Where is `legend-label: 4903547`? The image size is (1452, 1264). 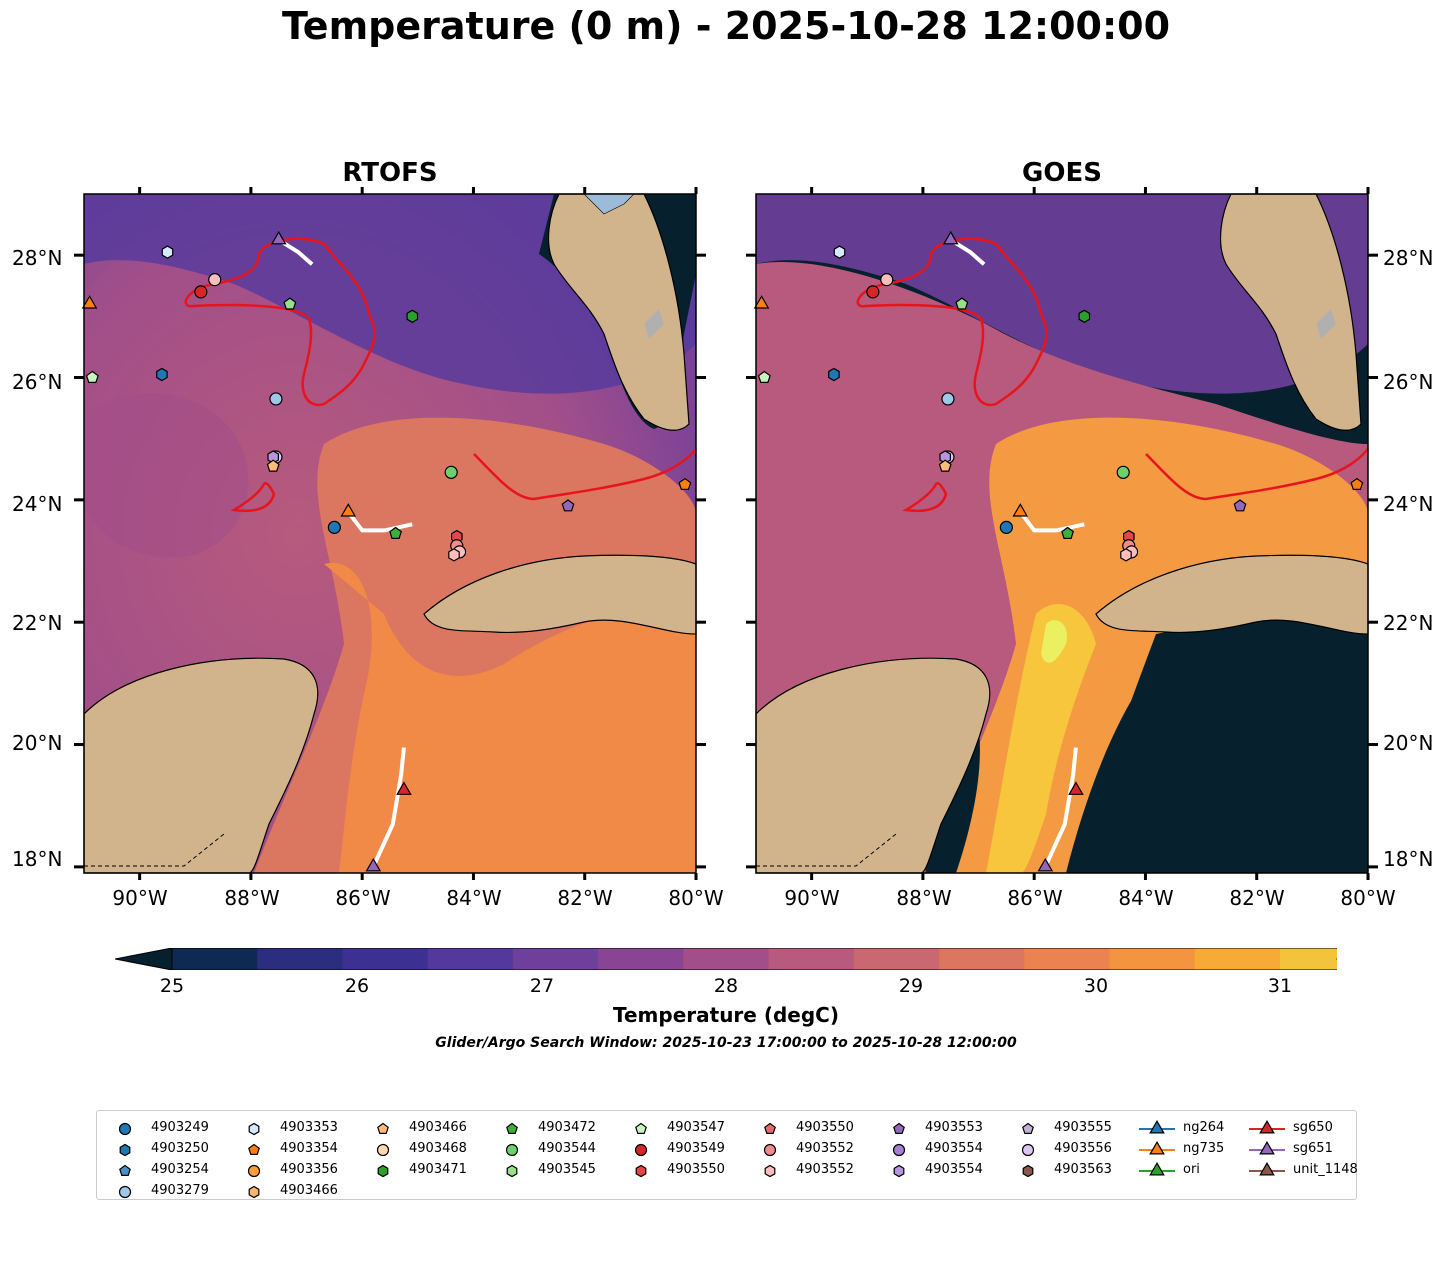
legend-label: 4903547 is located at coordinates (696, 1127).